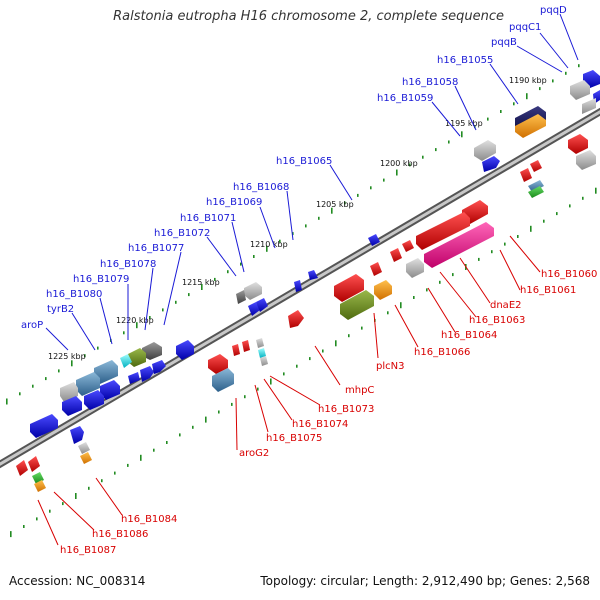 The image size is (600, 600). I want to click on gene-label-h16_B1086: h16_B1086, so click(120, 534).